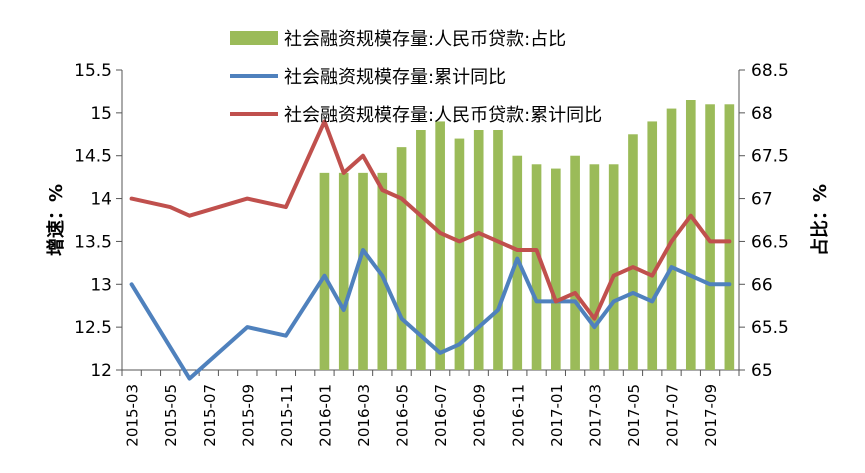 The image size is (865, 473). What do you see at coordinates (248, 415) in the screenshot?
I see `x-tick-label: 2015-09` at bounding box center [248, 415].